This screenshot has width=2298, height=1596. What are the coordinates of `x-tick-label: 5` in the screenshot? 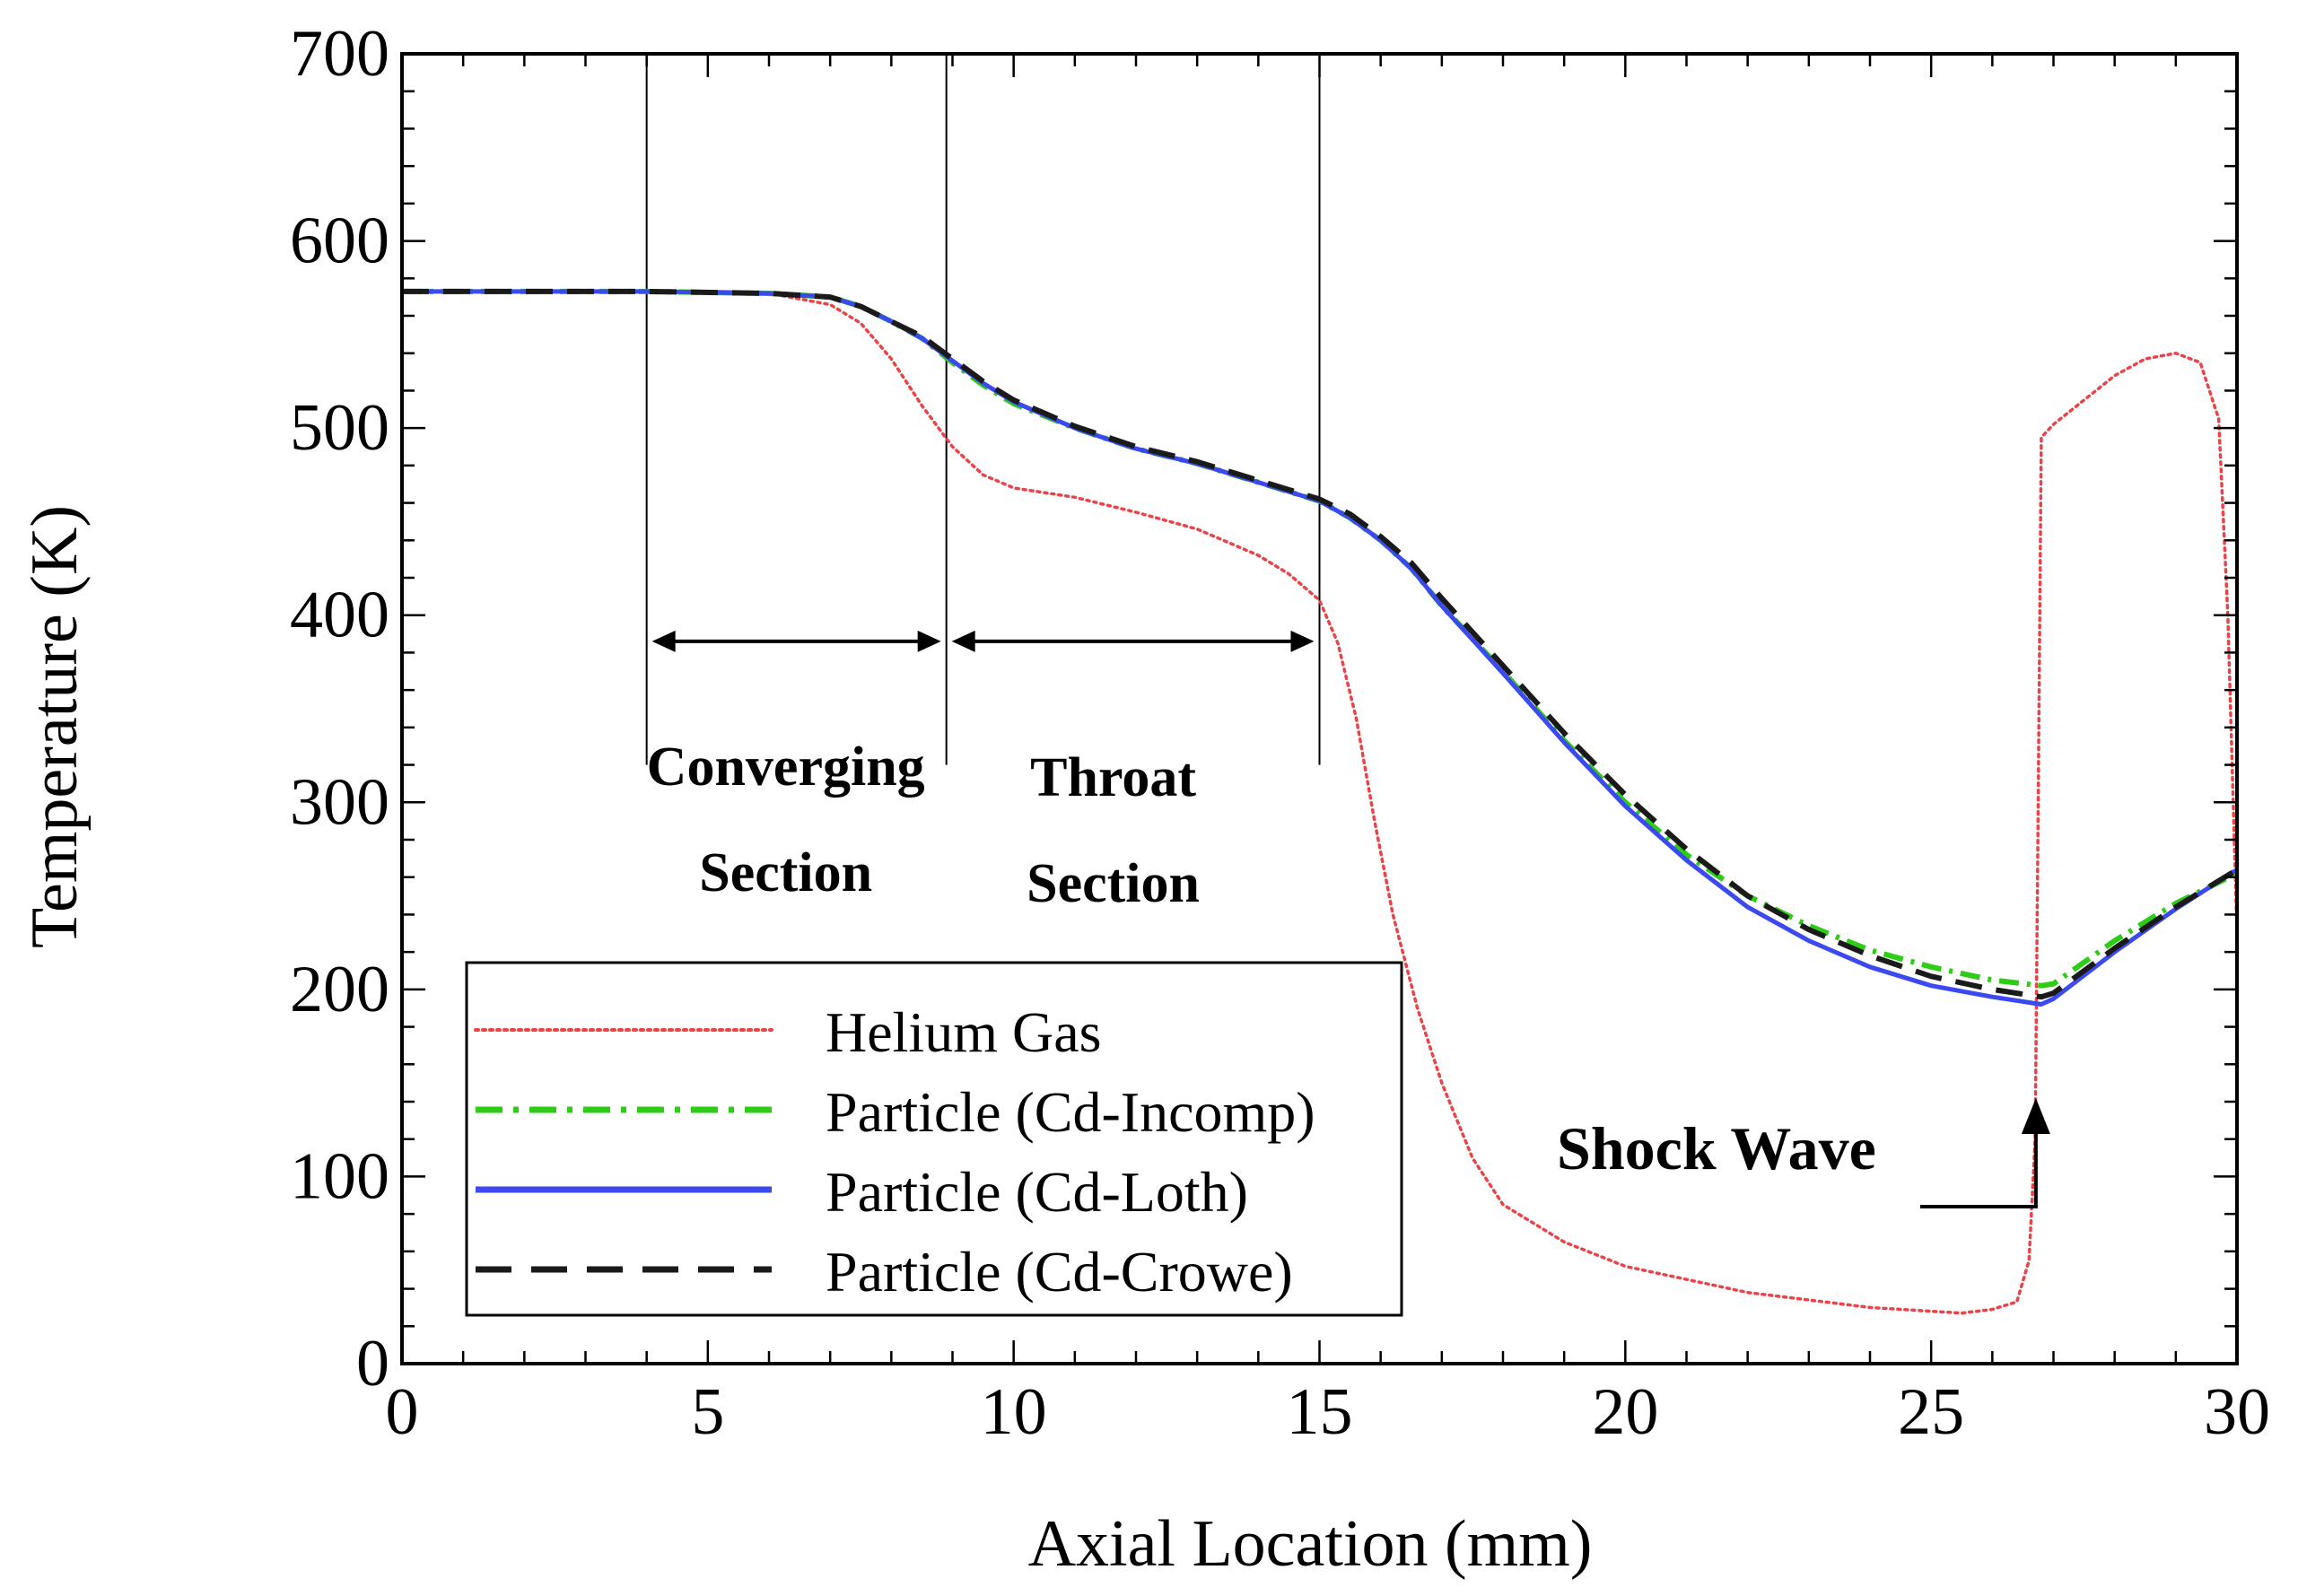 It's located at (707, 1412).